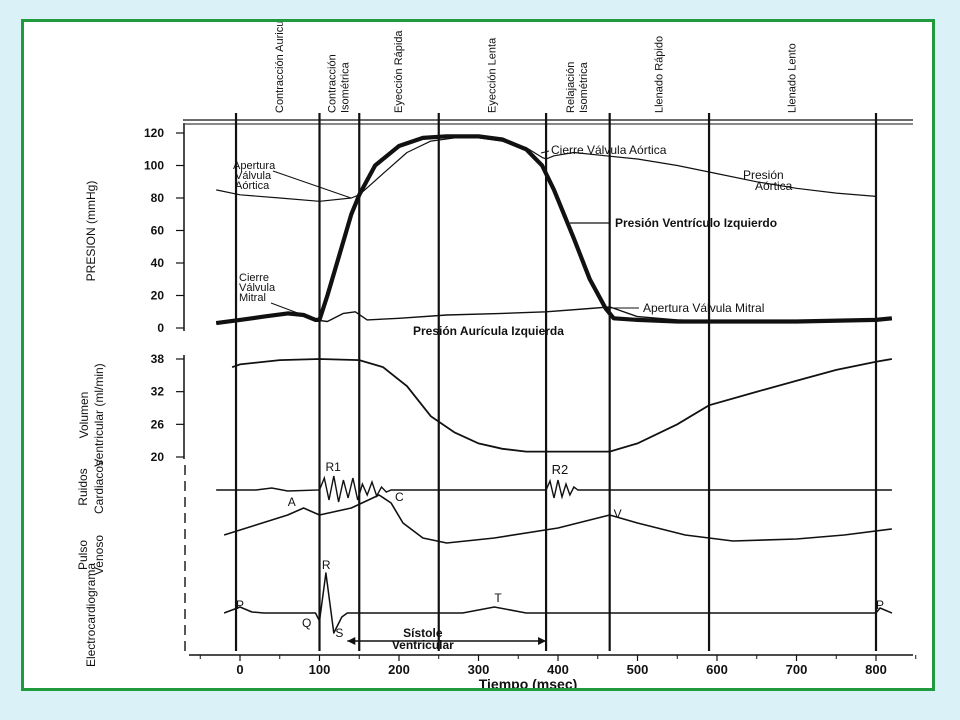  What do you see at coordinates (876, 669) in the screenshot?
I see `x-tick-label: 800` at bounding box center [876, 669].